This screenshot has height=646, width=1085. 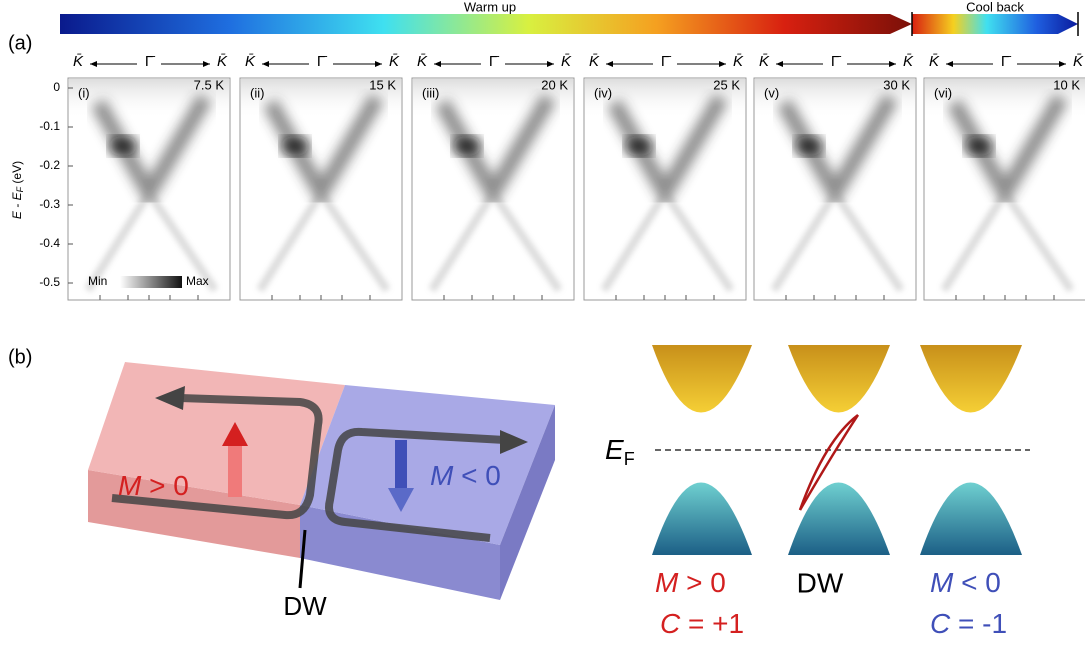 What do you see at coordinates (943, 92) in the screenshot?
I see `panel-index: (vi)` at bounding box center [943, 92].